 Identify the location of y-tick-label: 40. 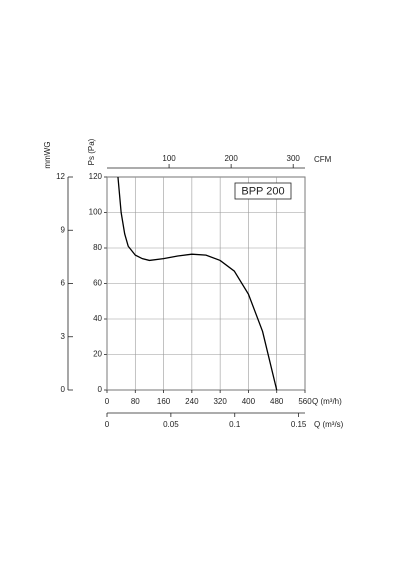
(97, 318).